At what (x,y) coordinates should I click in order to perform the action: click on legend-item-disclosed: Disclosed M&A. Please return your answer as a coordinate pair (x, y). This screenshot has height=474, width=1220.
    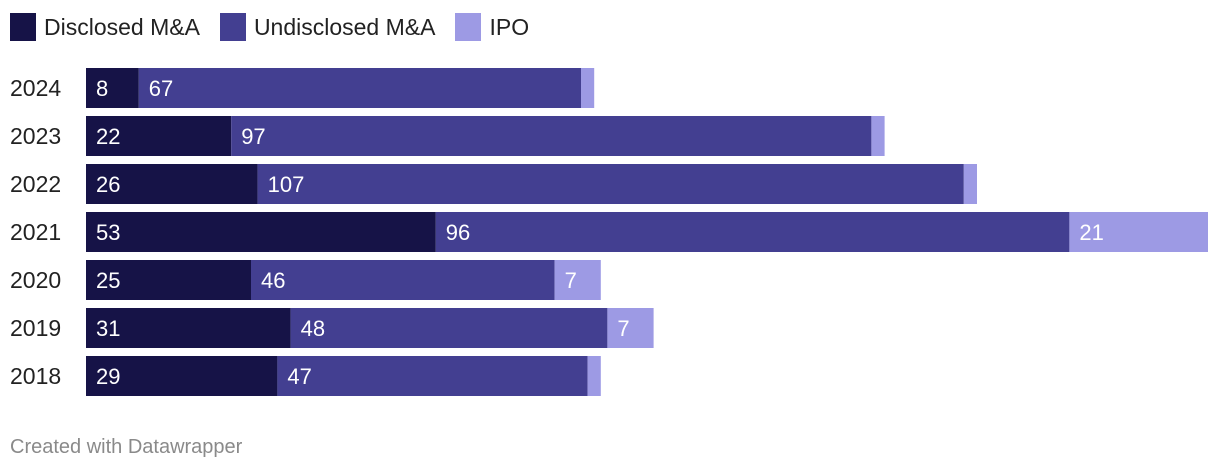
    Looking at the image, I should click on (105, 27).